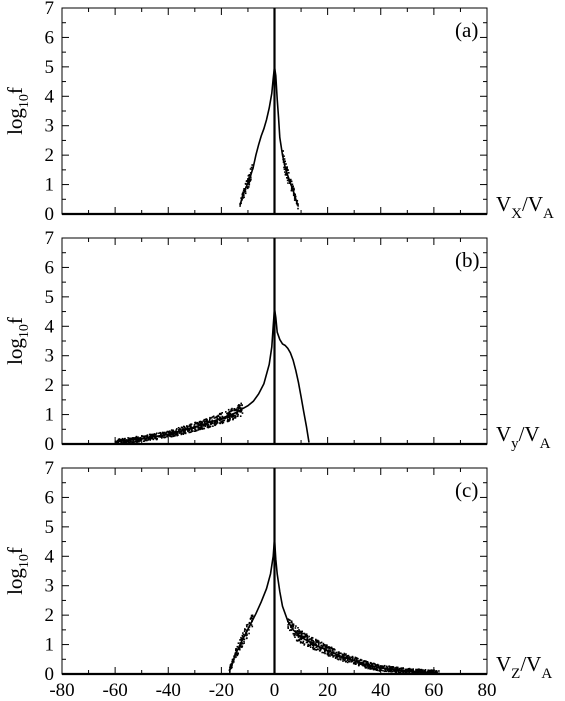  Describe the element at coordinates (524, 667) in the screenshot. I see `panel-c-xlabel: VZ/VA` at that location.